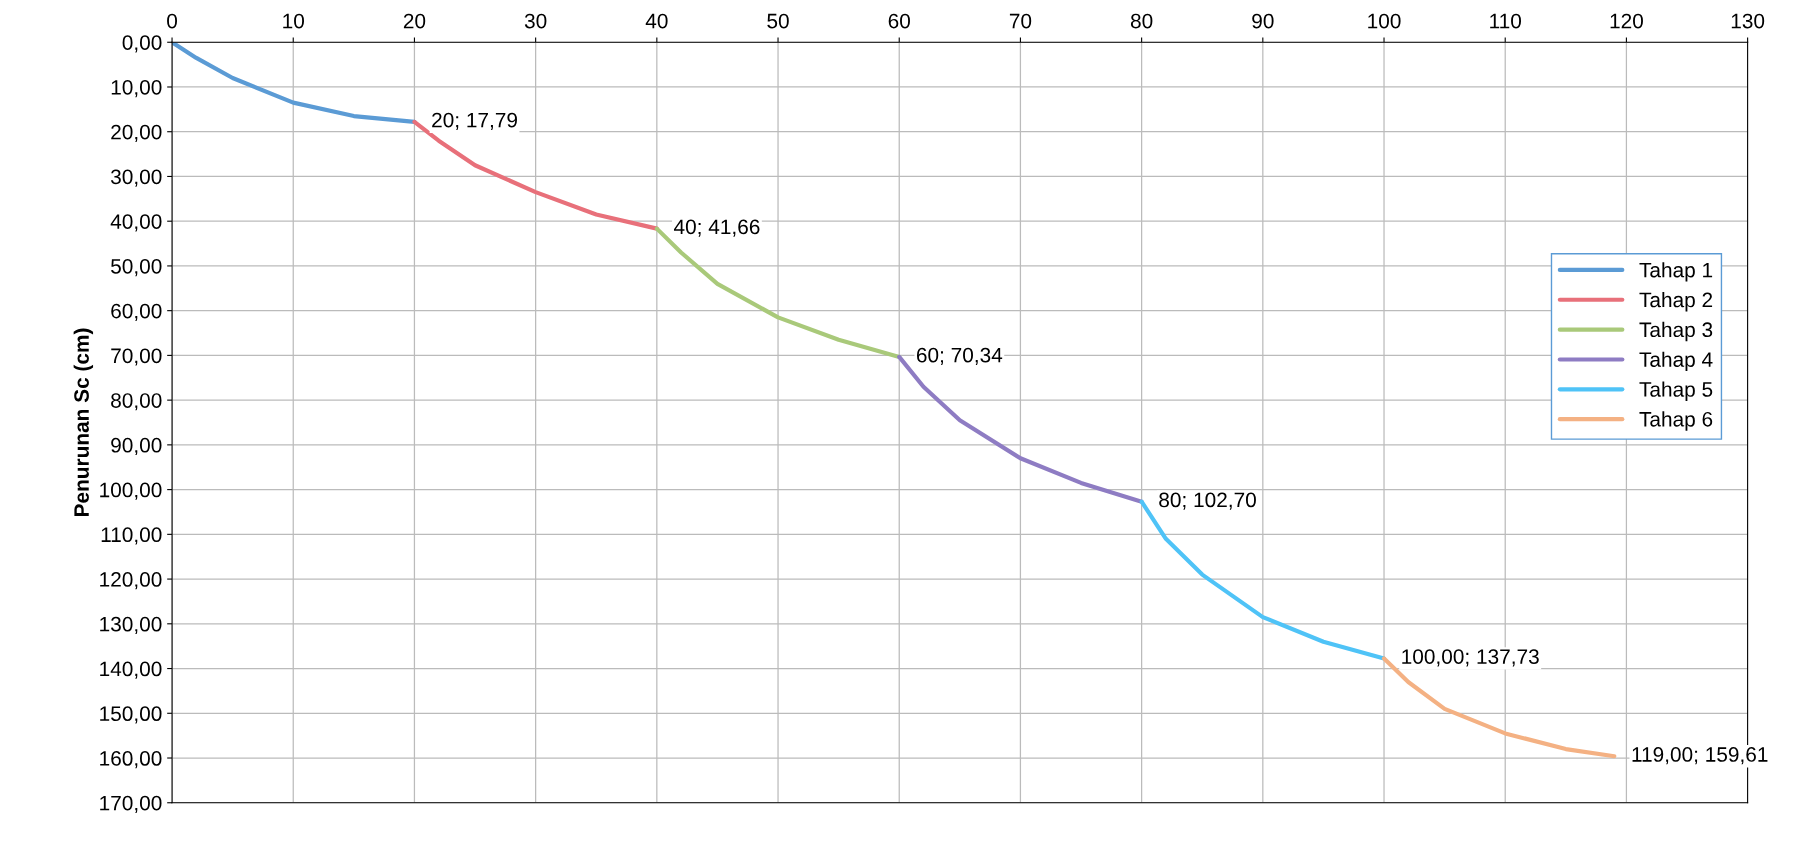 The width and height of the screenshot is (1811, 845). What do you see at coordinates (1676, 331) in the screenshot?
I see `legend-label: Tahap 3` at bounding box center [1676, 331].